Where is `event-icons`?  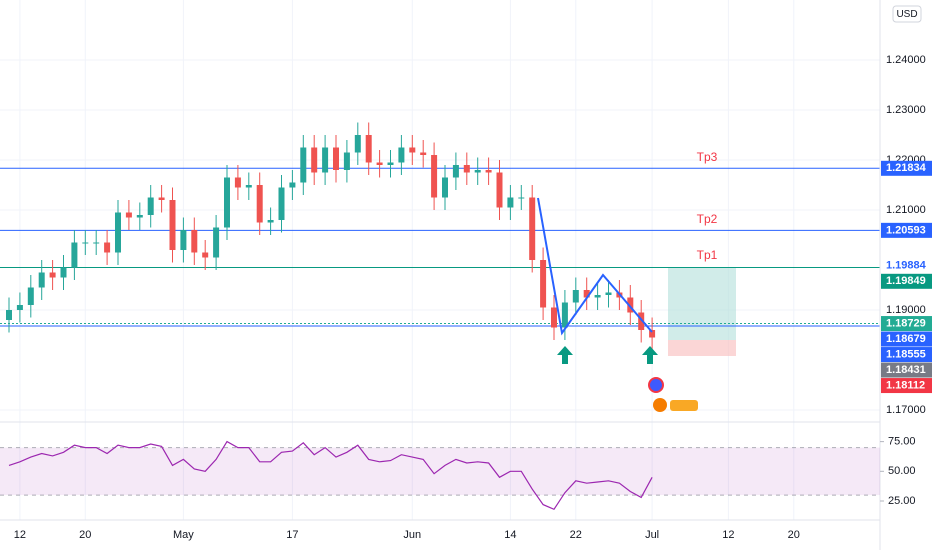 event-icons is located at coordinates (673, 394).